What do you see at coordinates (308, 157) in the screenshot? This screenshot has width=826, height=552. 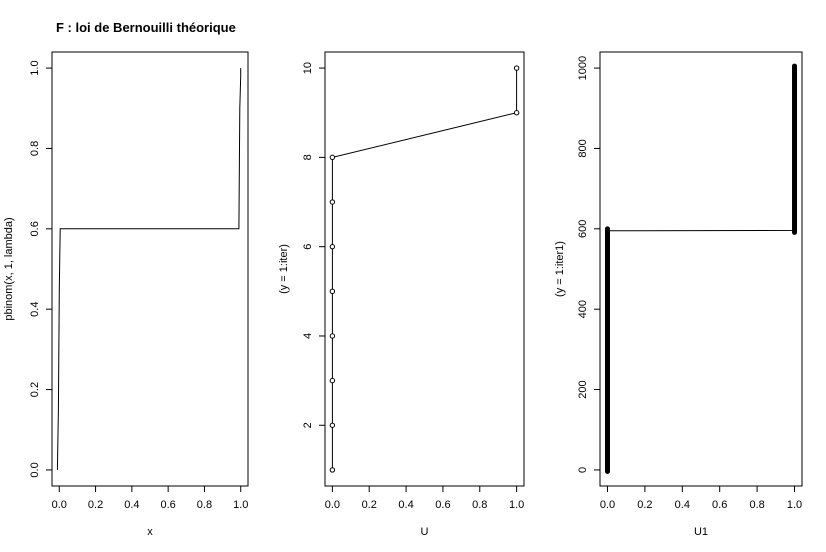 I see `y-tick-label: 8` at bounding box center [308, 157].